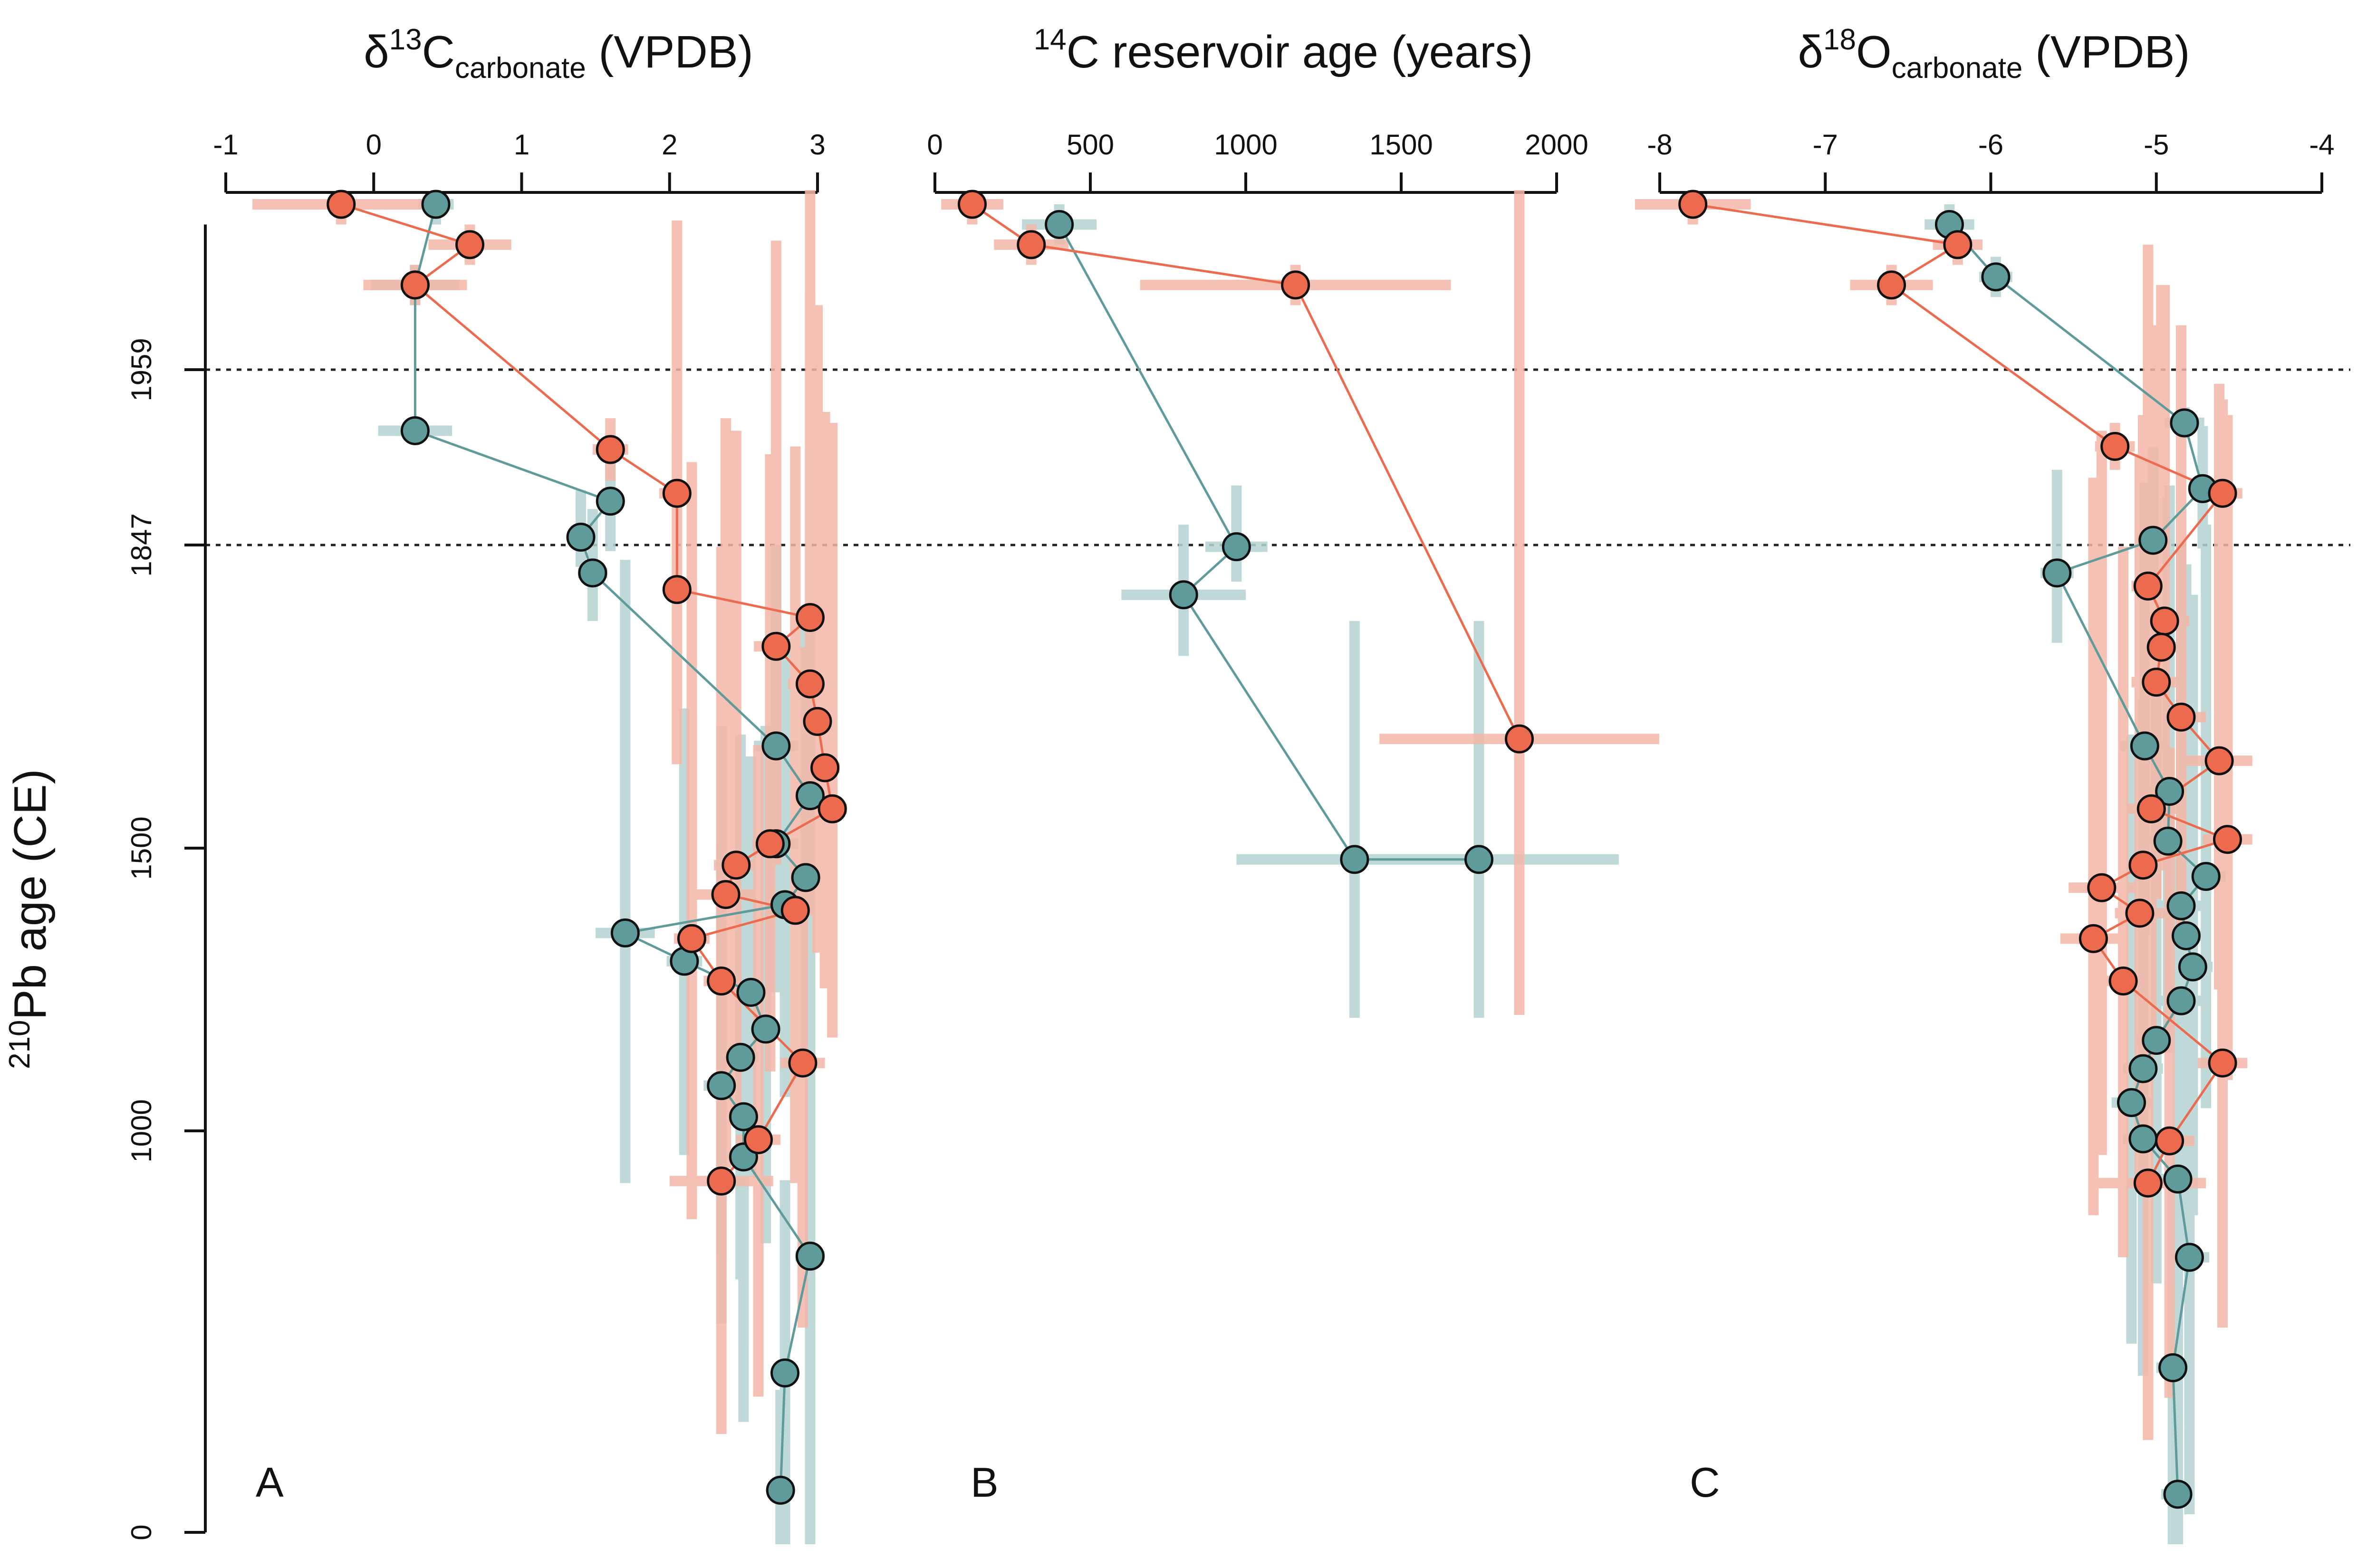  What do you see at coordinates (2321, 145) in the screenshot?
I see `x-tick-label: -4` at bounding box center [2321, 145].